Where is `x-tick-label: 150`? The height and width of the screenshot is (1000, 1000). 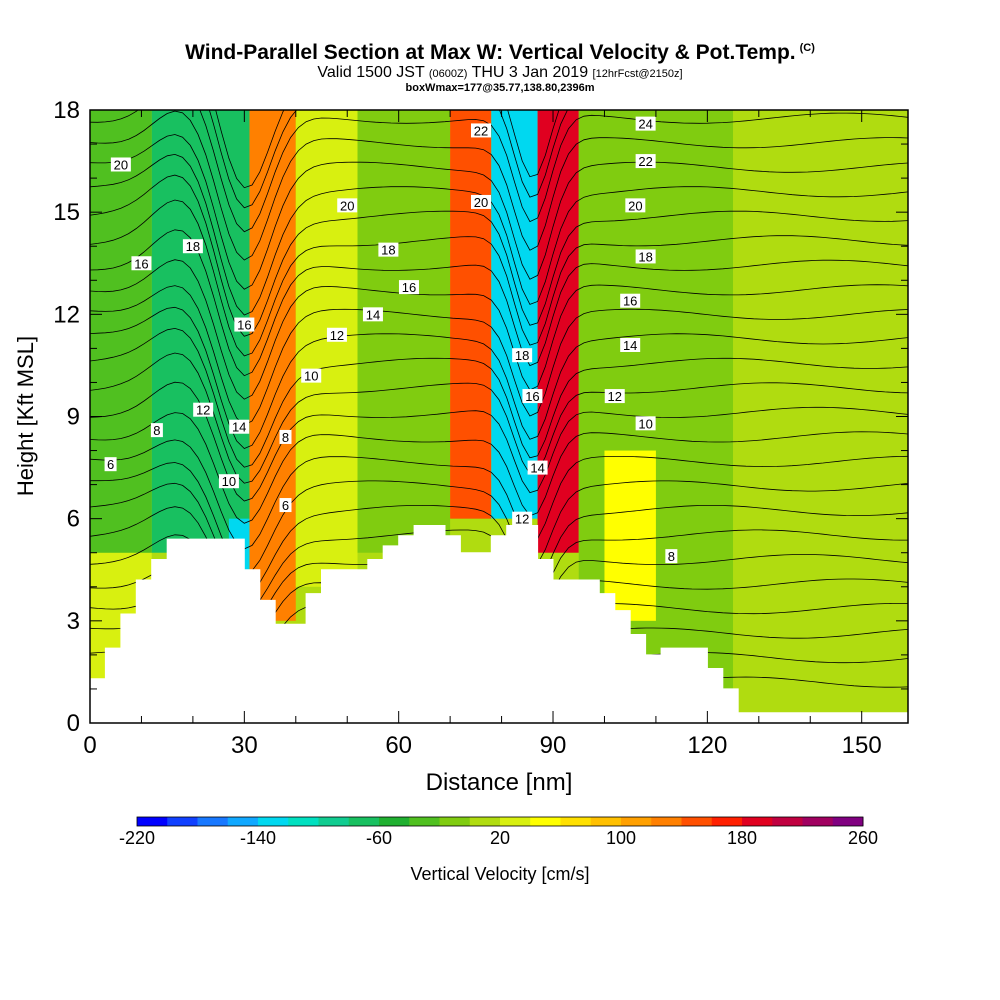
x-tick-label: 150 is located at coordinates (862, 745).